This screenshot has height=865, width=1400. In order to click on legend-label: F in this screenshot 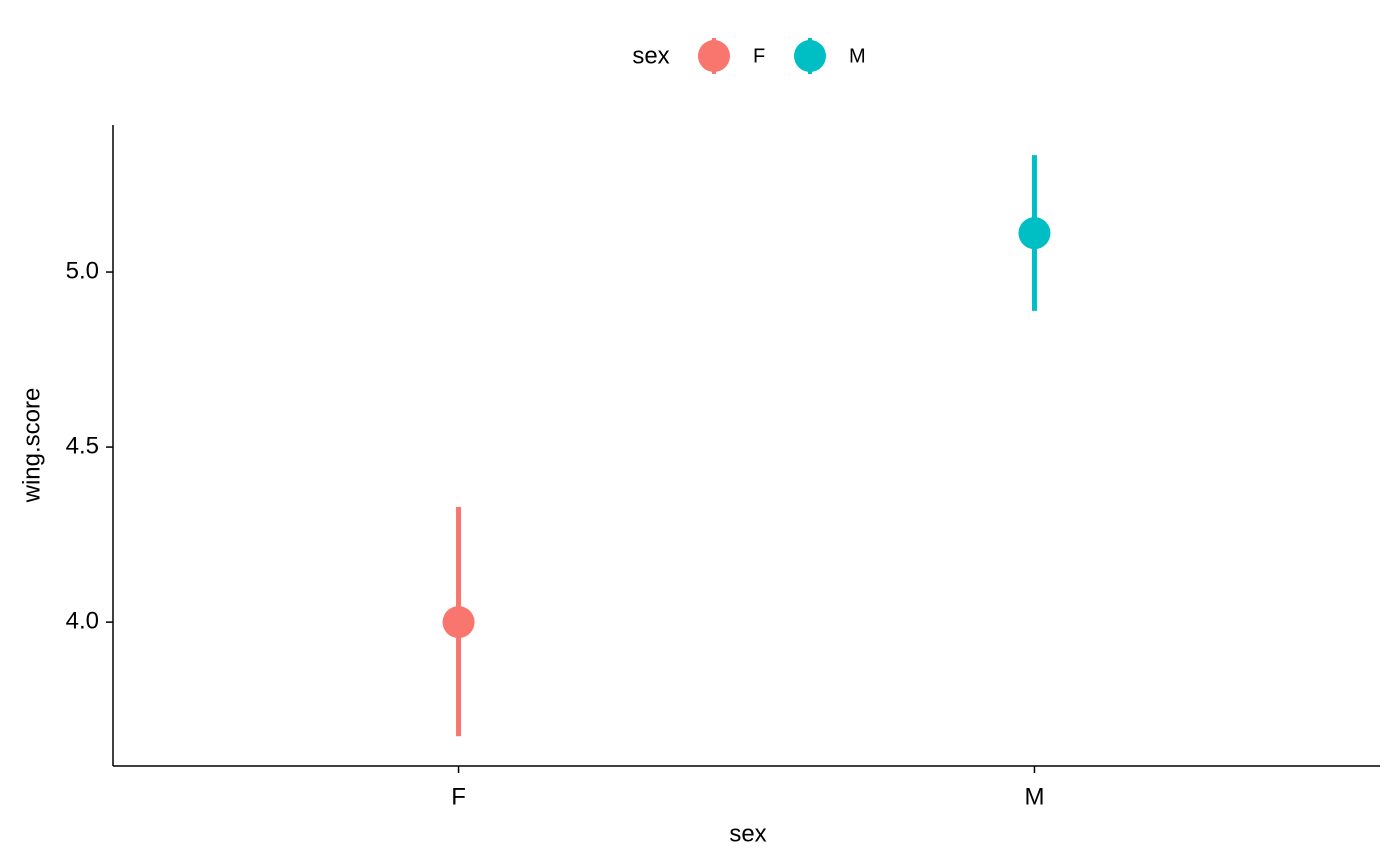, I will do `click(759, 56)`.